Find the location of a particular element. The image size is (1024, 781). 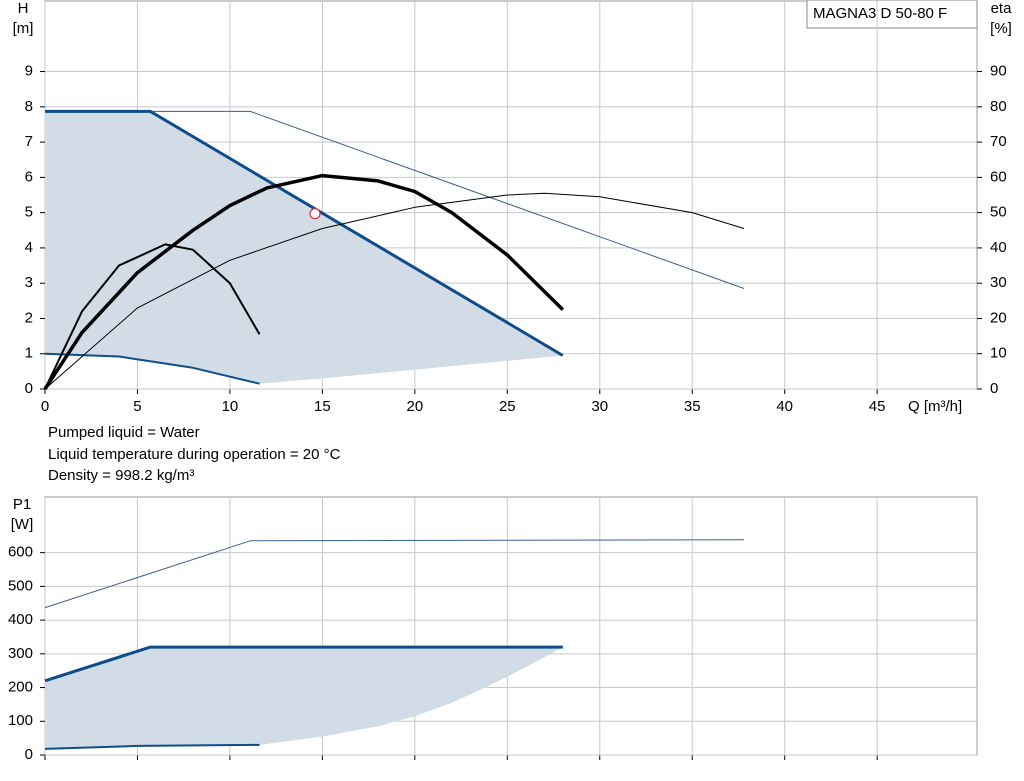

x-tick-label: 30 is located at coordinates (599, 406).